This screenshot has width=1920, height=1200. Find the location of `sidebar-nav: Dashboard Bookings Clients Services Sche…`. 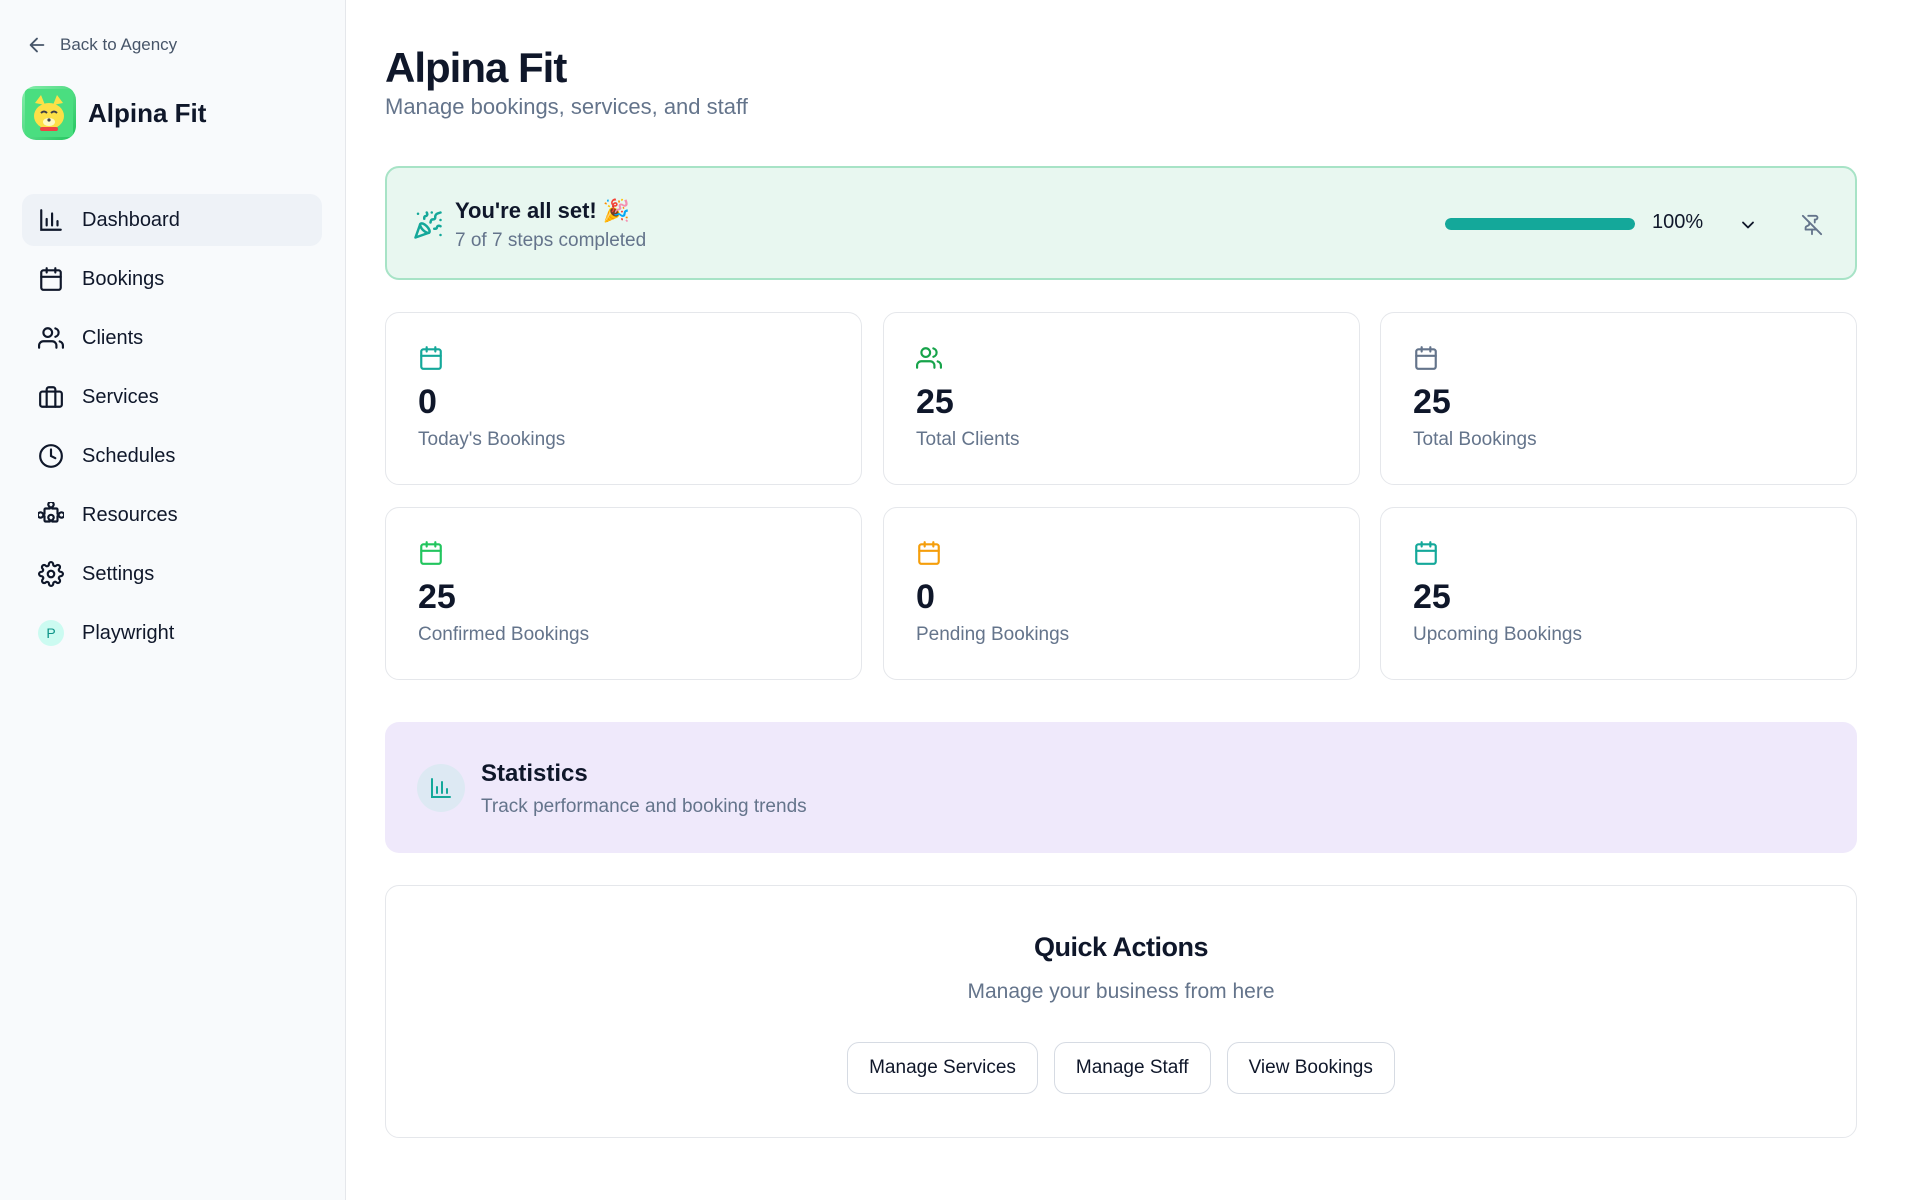

sidebar-nav: Dashboard Bookings Clients Services Sche… is located at coordinates (172, 430).